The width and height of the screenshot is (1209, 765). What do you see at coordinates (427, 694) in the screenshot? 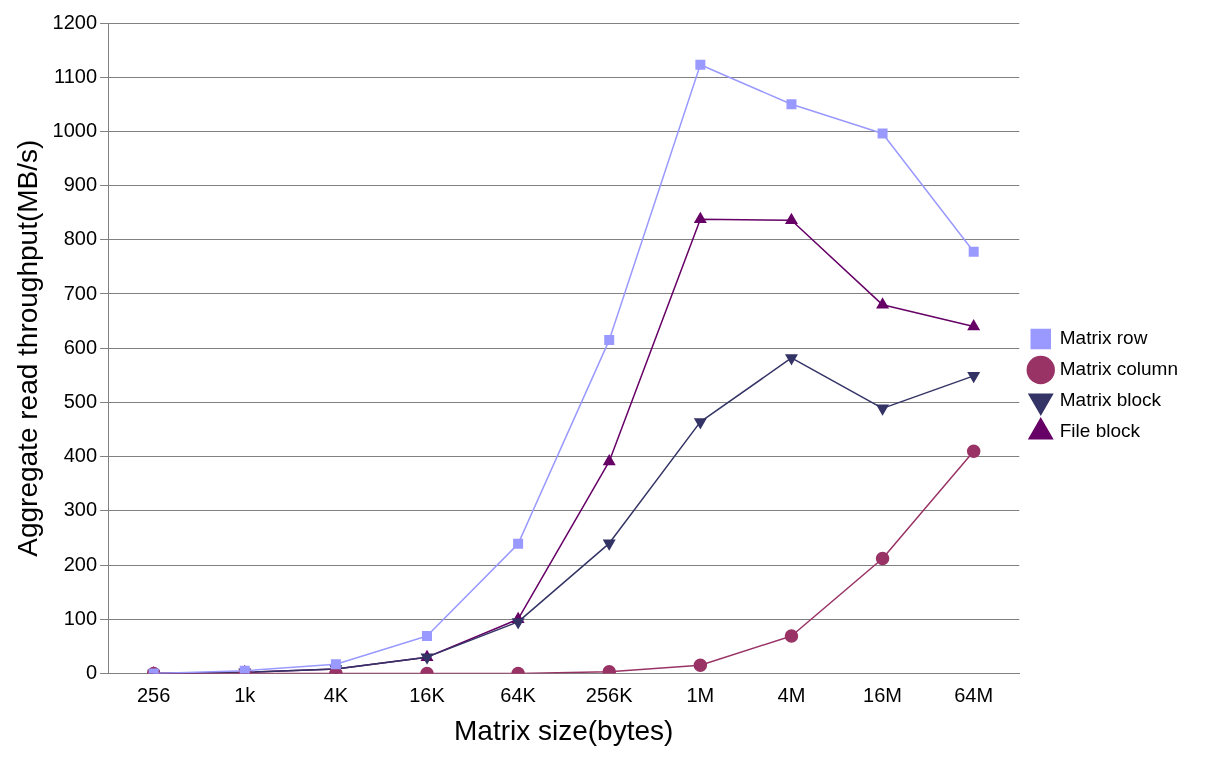
I see `x-tick-label: 16K` at bounding box center [427, 694].